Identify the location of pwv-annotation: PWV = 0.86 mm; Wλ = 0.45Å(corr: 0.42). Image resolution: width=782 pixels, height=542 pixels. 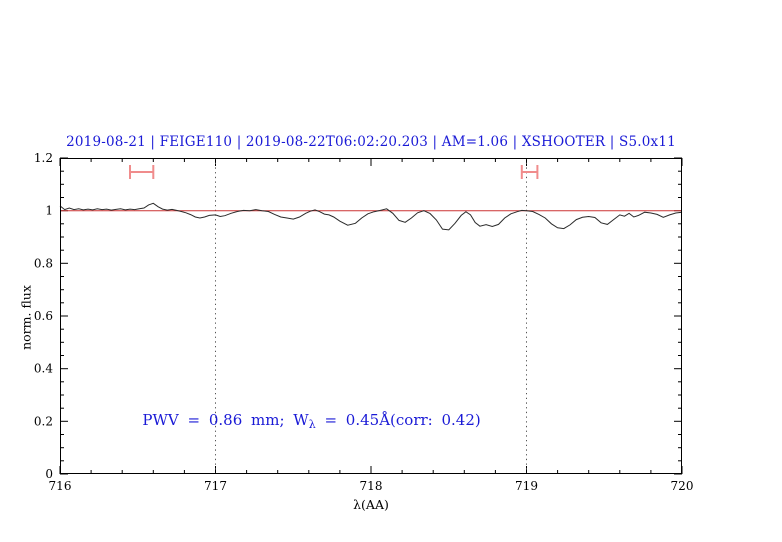
(311, 421).